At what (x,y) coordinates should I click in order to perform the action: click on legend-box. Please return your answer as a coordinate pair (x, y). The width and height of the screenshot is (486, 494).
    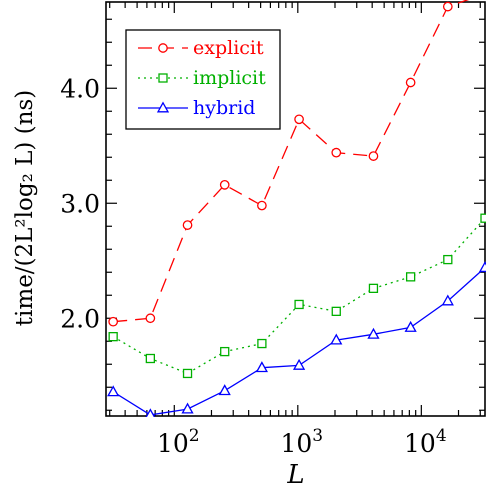
    Looking at the image, I should click on (203, 79).